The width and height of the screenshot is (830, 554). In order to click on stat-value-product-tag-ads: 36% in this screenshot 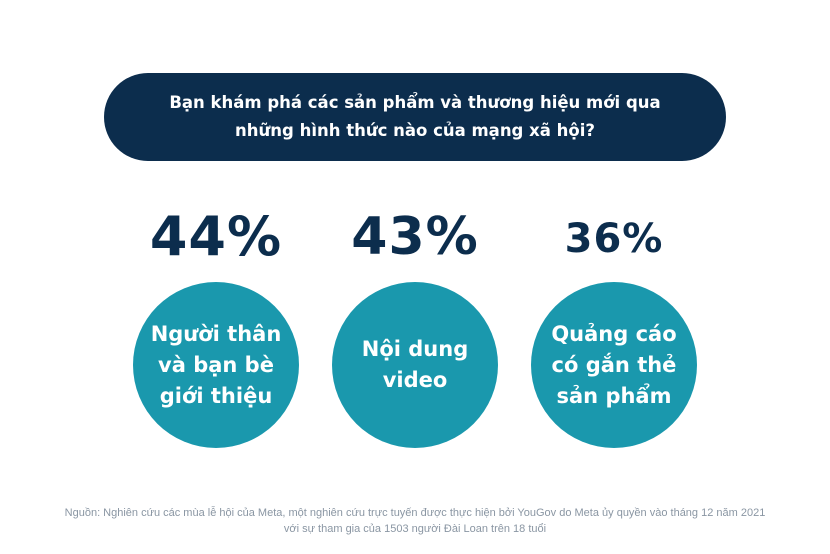, I will do `click(614, 239)`.